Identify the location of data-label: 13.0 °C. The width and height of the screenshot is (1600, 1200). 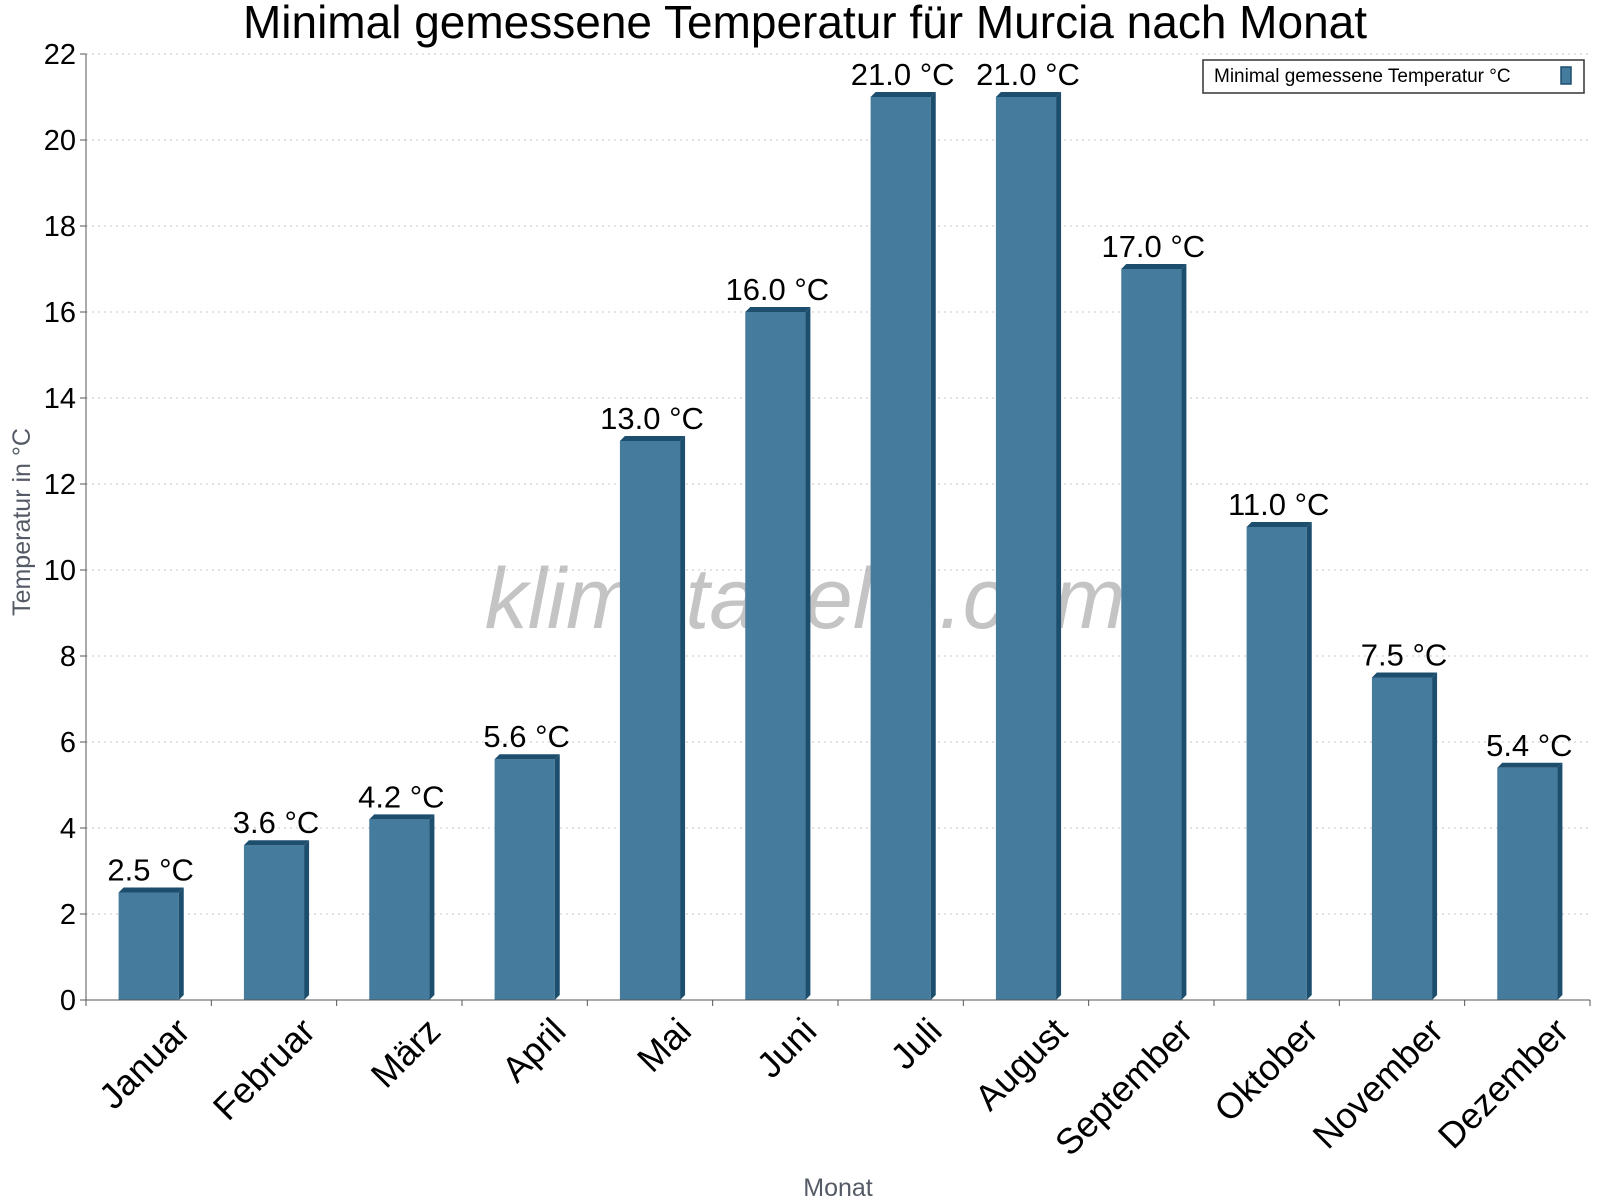
(652, 418).